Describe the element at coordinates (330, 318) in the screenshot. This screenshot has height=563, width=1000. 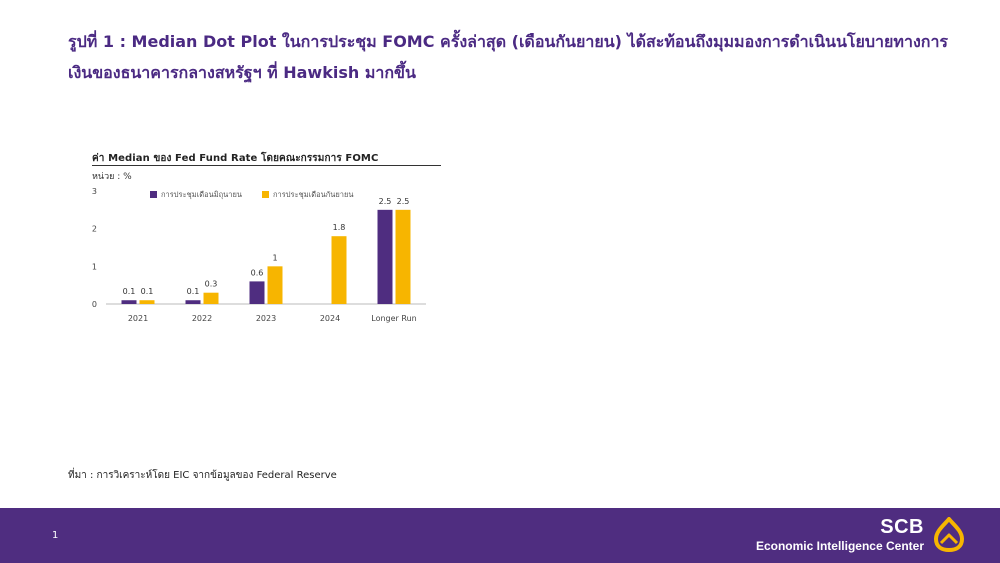
I see `x-tick-label: 2024` at that location.